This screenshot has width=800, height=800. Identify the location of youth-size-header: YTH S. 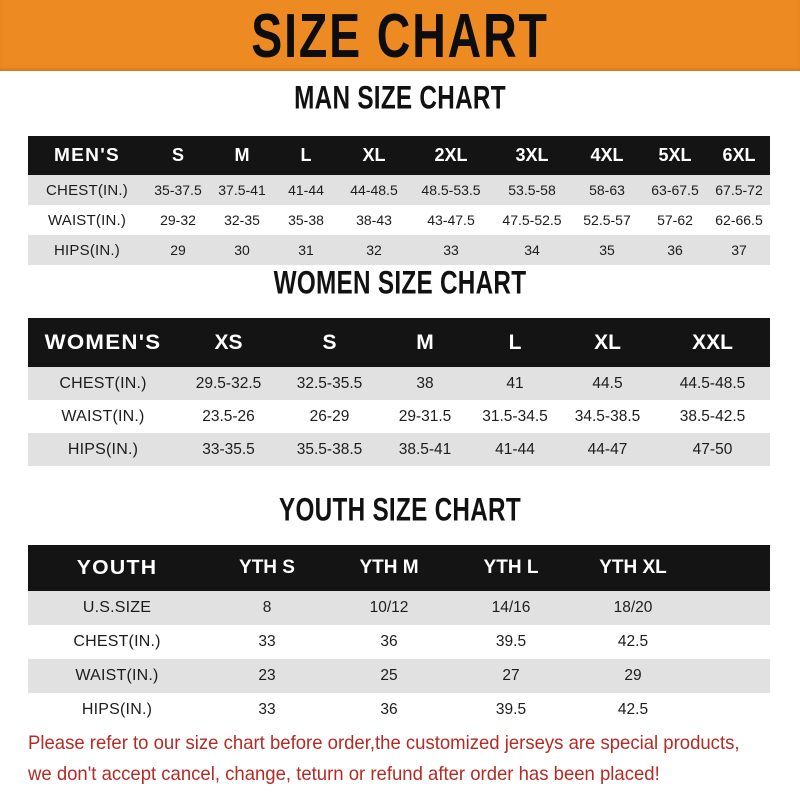
(267, 567).